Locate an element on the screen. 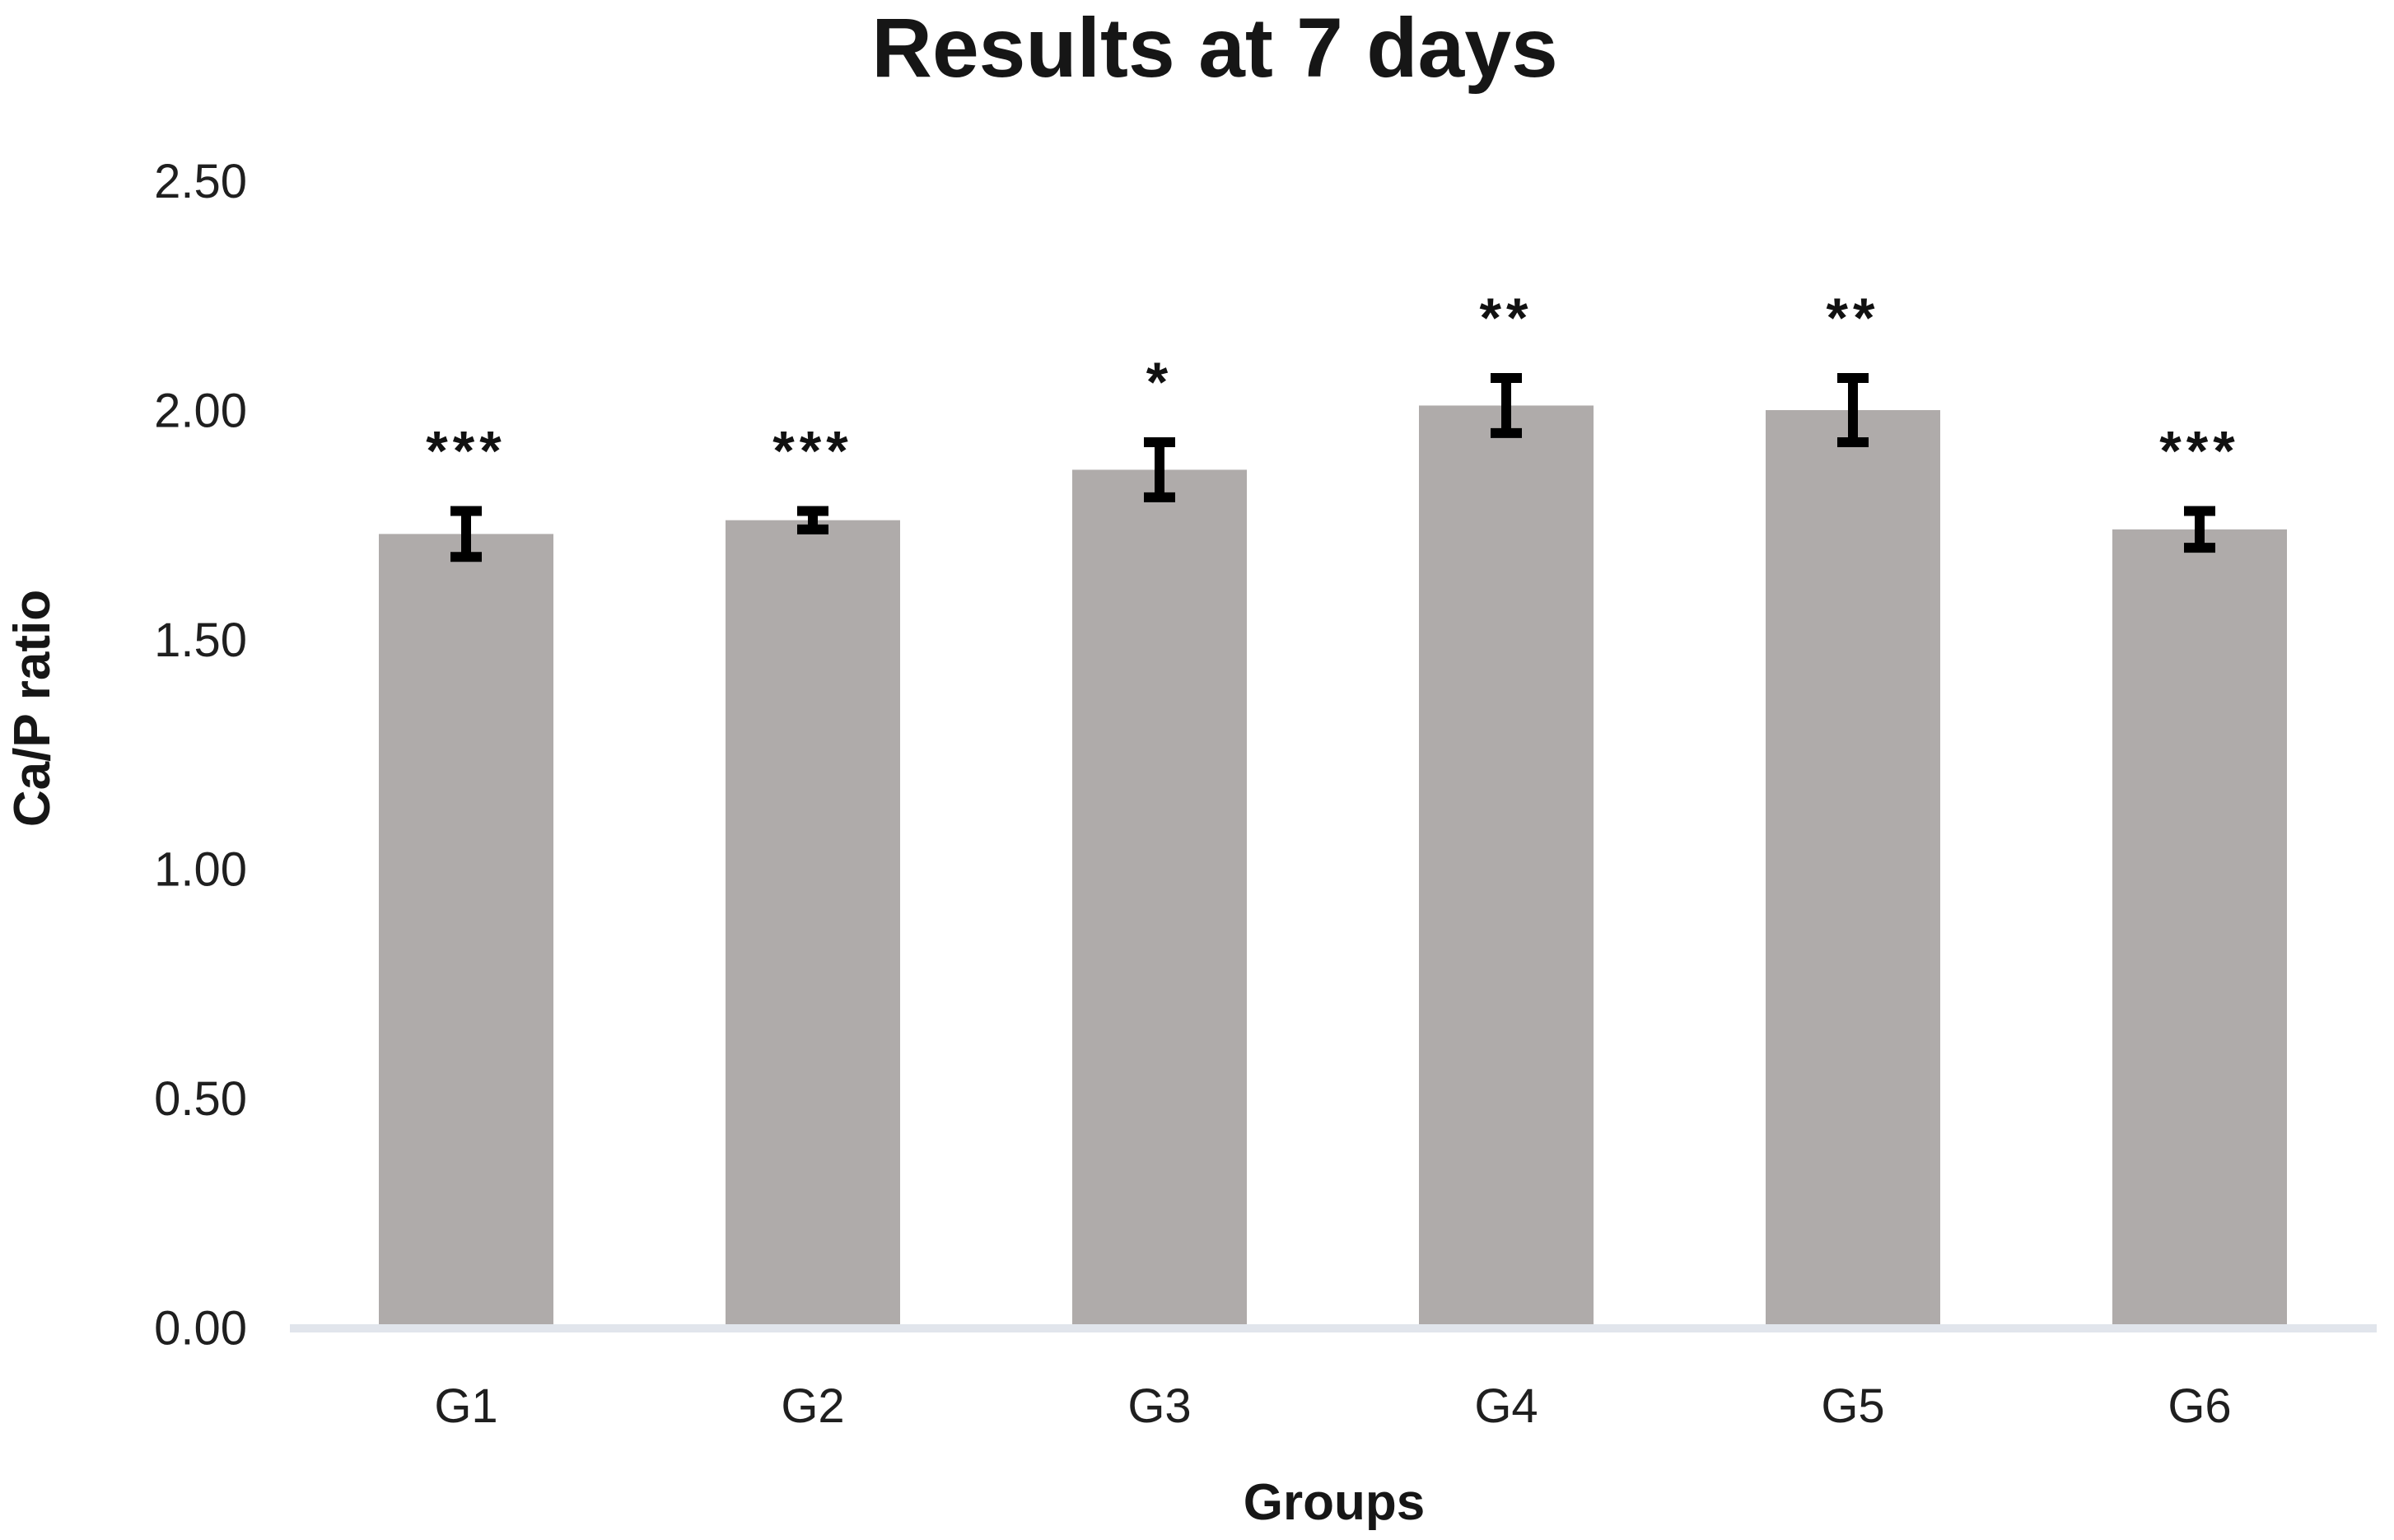  error-bar-g2 is located at coordinates (812, 520).